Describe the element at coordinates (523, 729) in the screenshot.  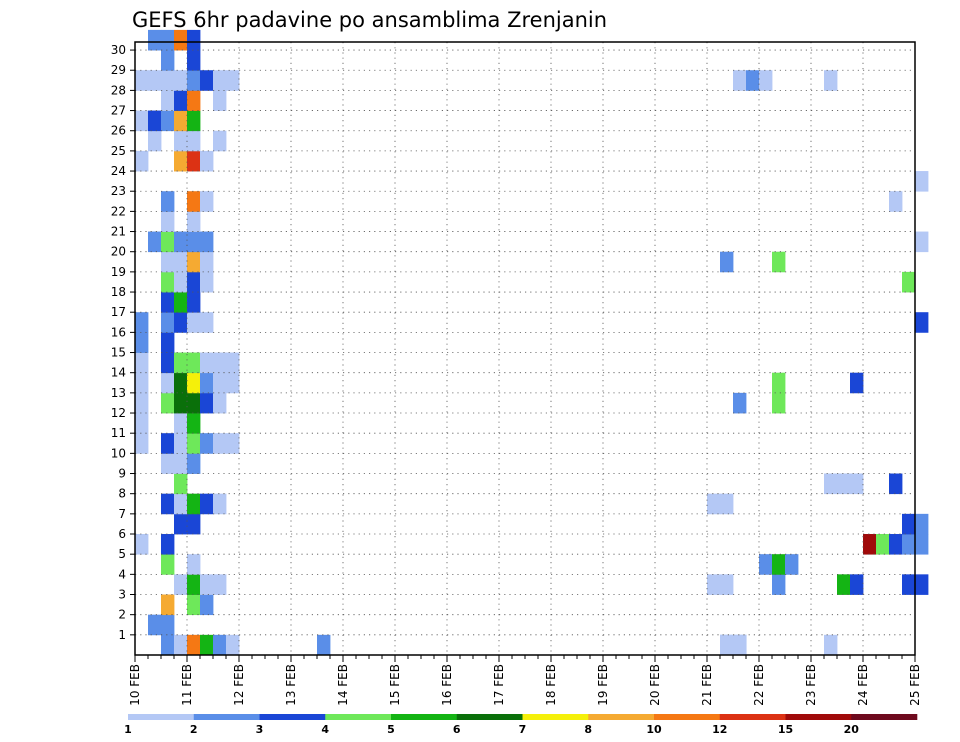
I see `colorbar-label: 7` at that location.